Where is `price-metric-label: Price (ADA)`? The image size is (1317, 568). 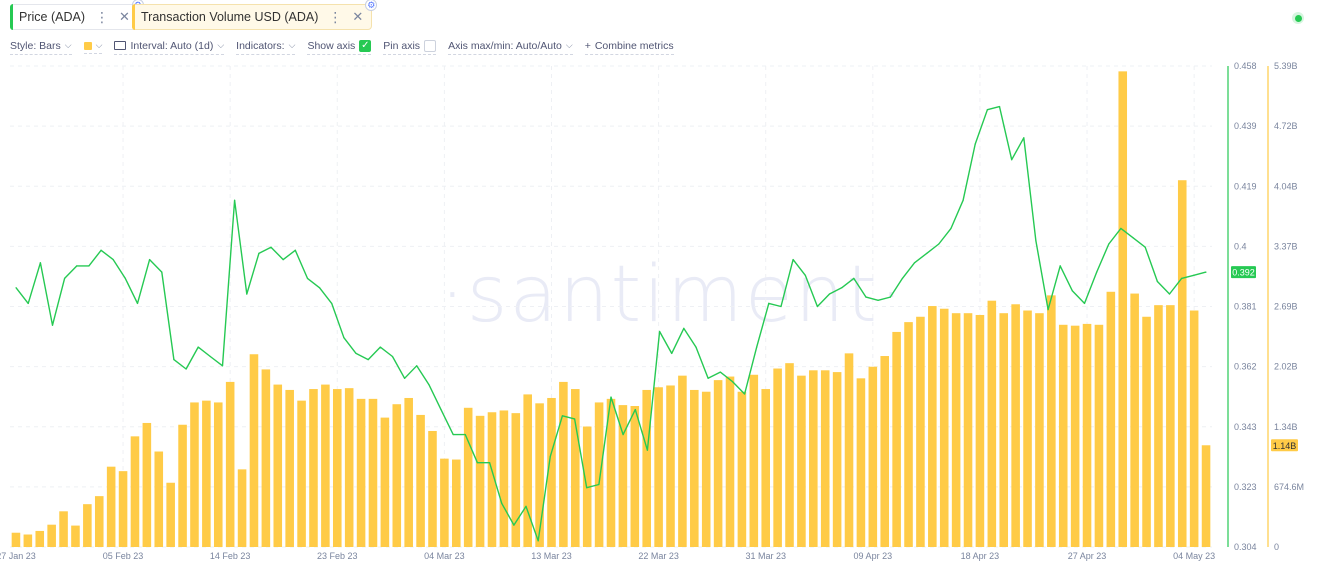
price-metric-label: Price (ADA) is located at coordinates (52, 17).